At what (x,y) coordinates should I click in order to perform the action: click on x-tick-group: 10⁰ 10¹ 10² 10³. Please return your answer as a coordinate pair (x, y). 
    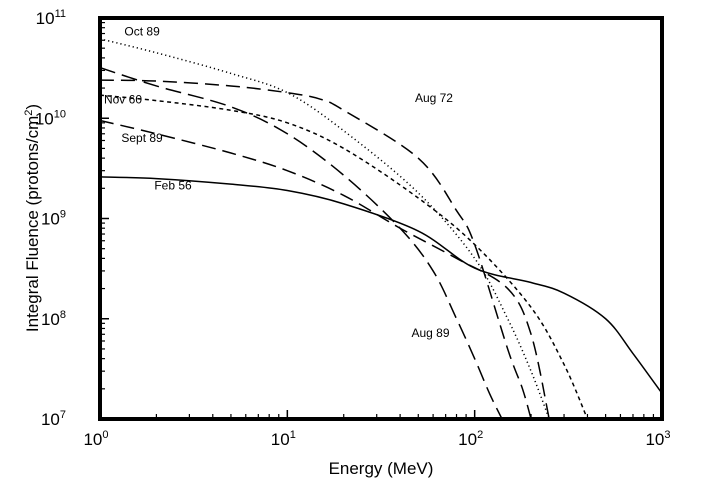
    Looking at the image, I should click on (377, 429).